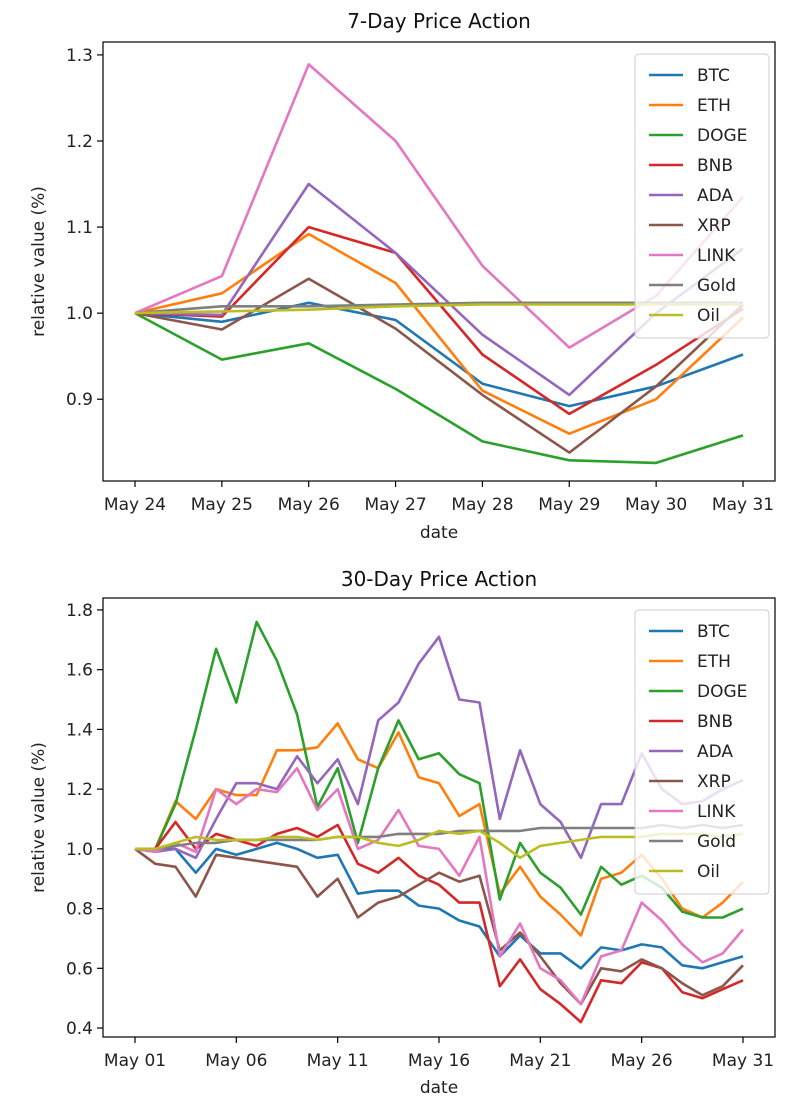  What do you see at coordinates (236, 1061) in the screenshot?
I see `x-tick-label: May 06` at bounding box center [236, 1061].